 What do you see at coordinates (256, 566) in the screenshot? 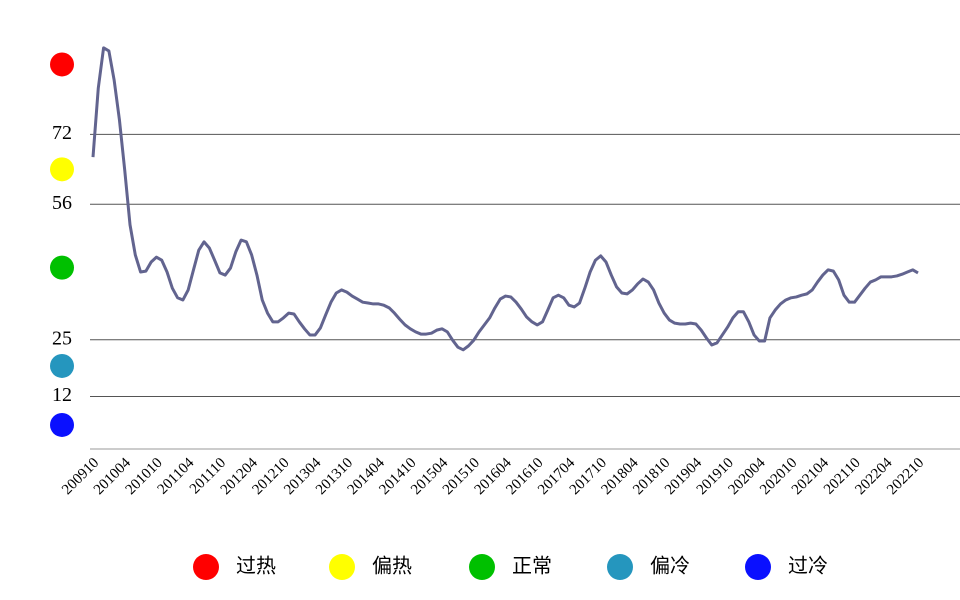
I see `legend-label: 过热` at bounding box center [256, 566].